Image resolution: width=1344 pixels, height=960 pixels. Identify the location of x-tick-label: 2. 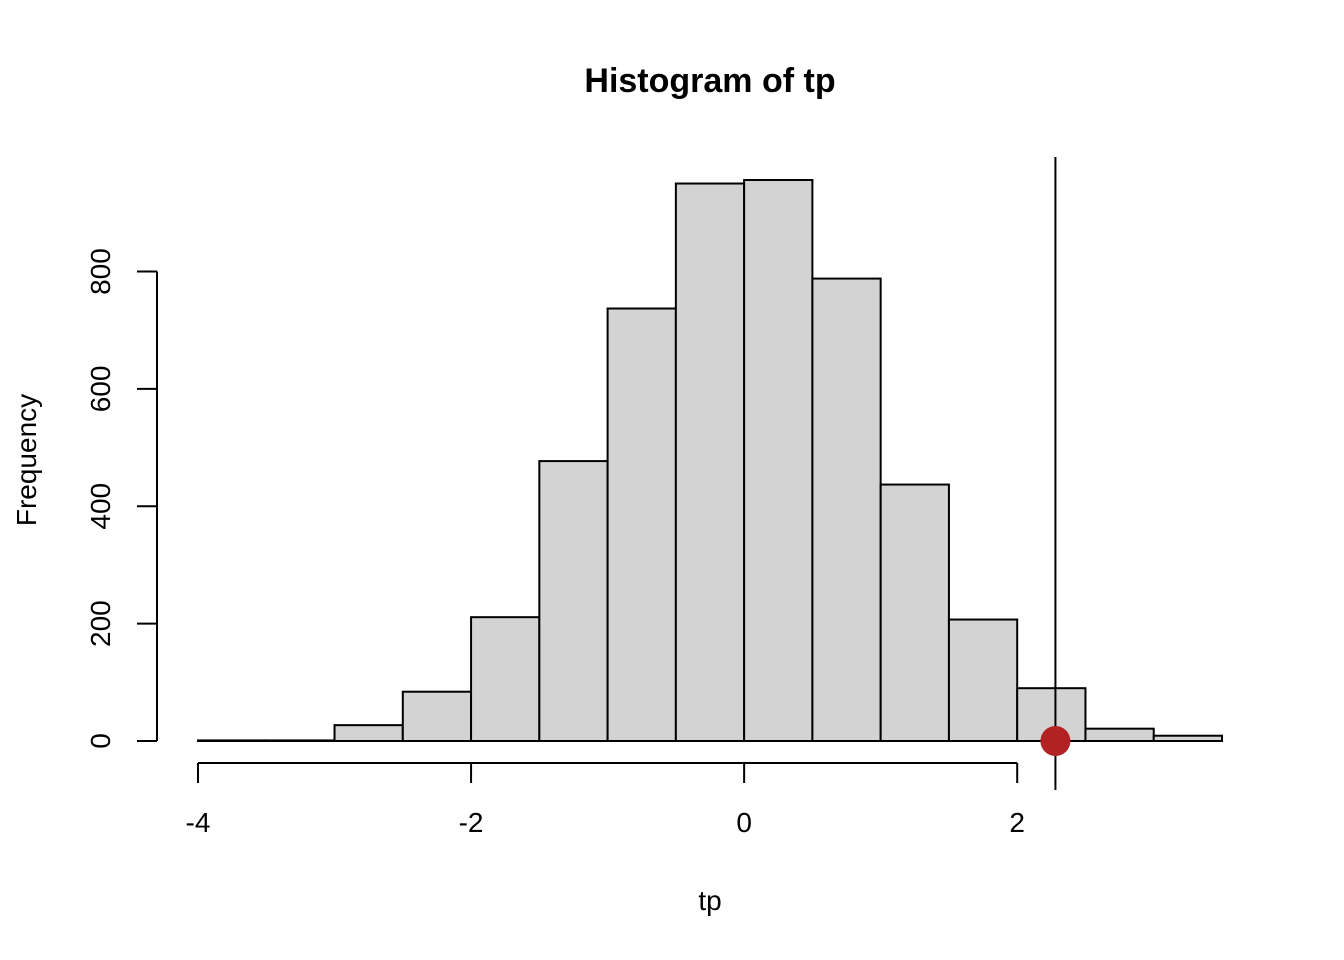
(1017, 822).